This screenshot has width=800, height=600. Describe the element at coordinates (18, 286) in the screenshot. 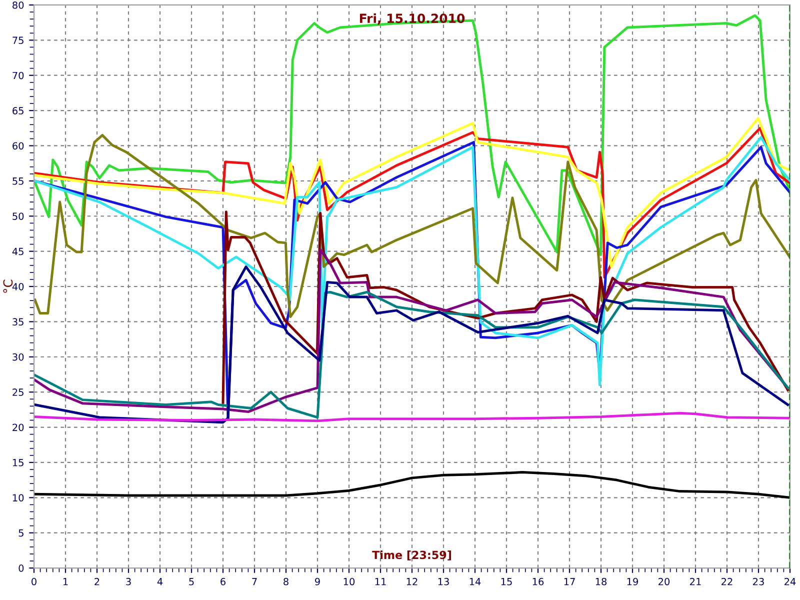

I see `y-tick-label: 40` at that location.